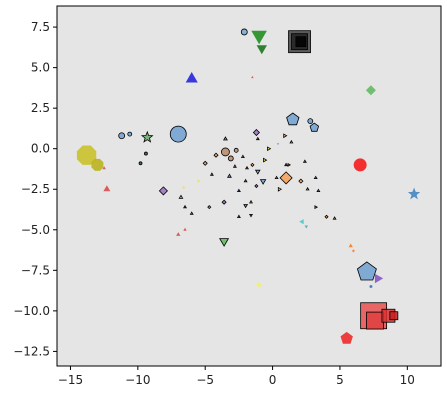 The height and width of the screenshot is (406, 447). I want to click on y-tick-label: −2.5, so click(35, 189).